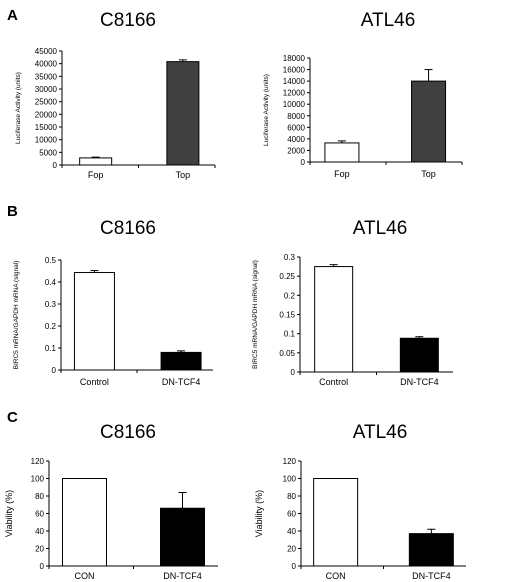 The height and width of the screenshot is (582, 520). Describe the element at coordinates (294, 93) in the screenshot. I see `y-tick-label: 12000` at that location.